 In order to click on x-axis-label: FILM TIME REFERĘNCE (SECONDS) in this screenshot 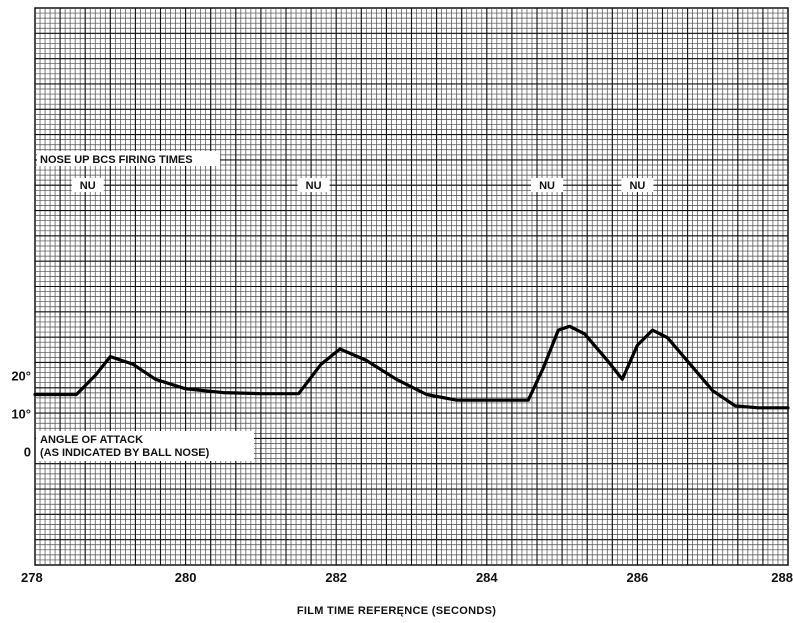, I will do `click(396, 611)`.